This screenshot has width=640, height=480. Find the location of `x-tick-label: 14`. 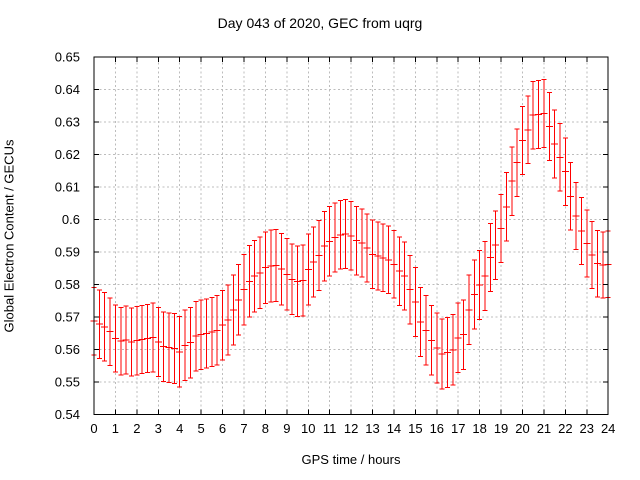

x-tick-label: 14 is located at coordinates (394, 428).